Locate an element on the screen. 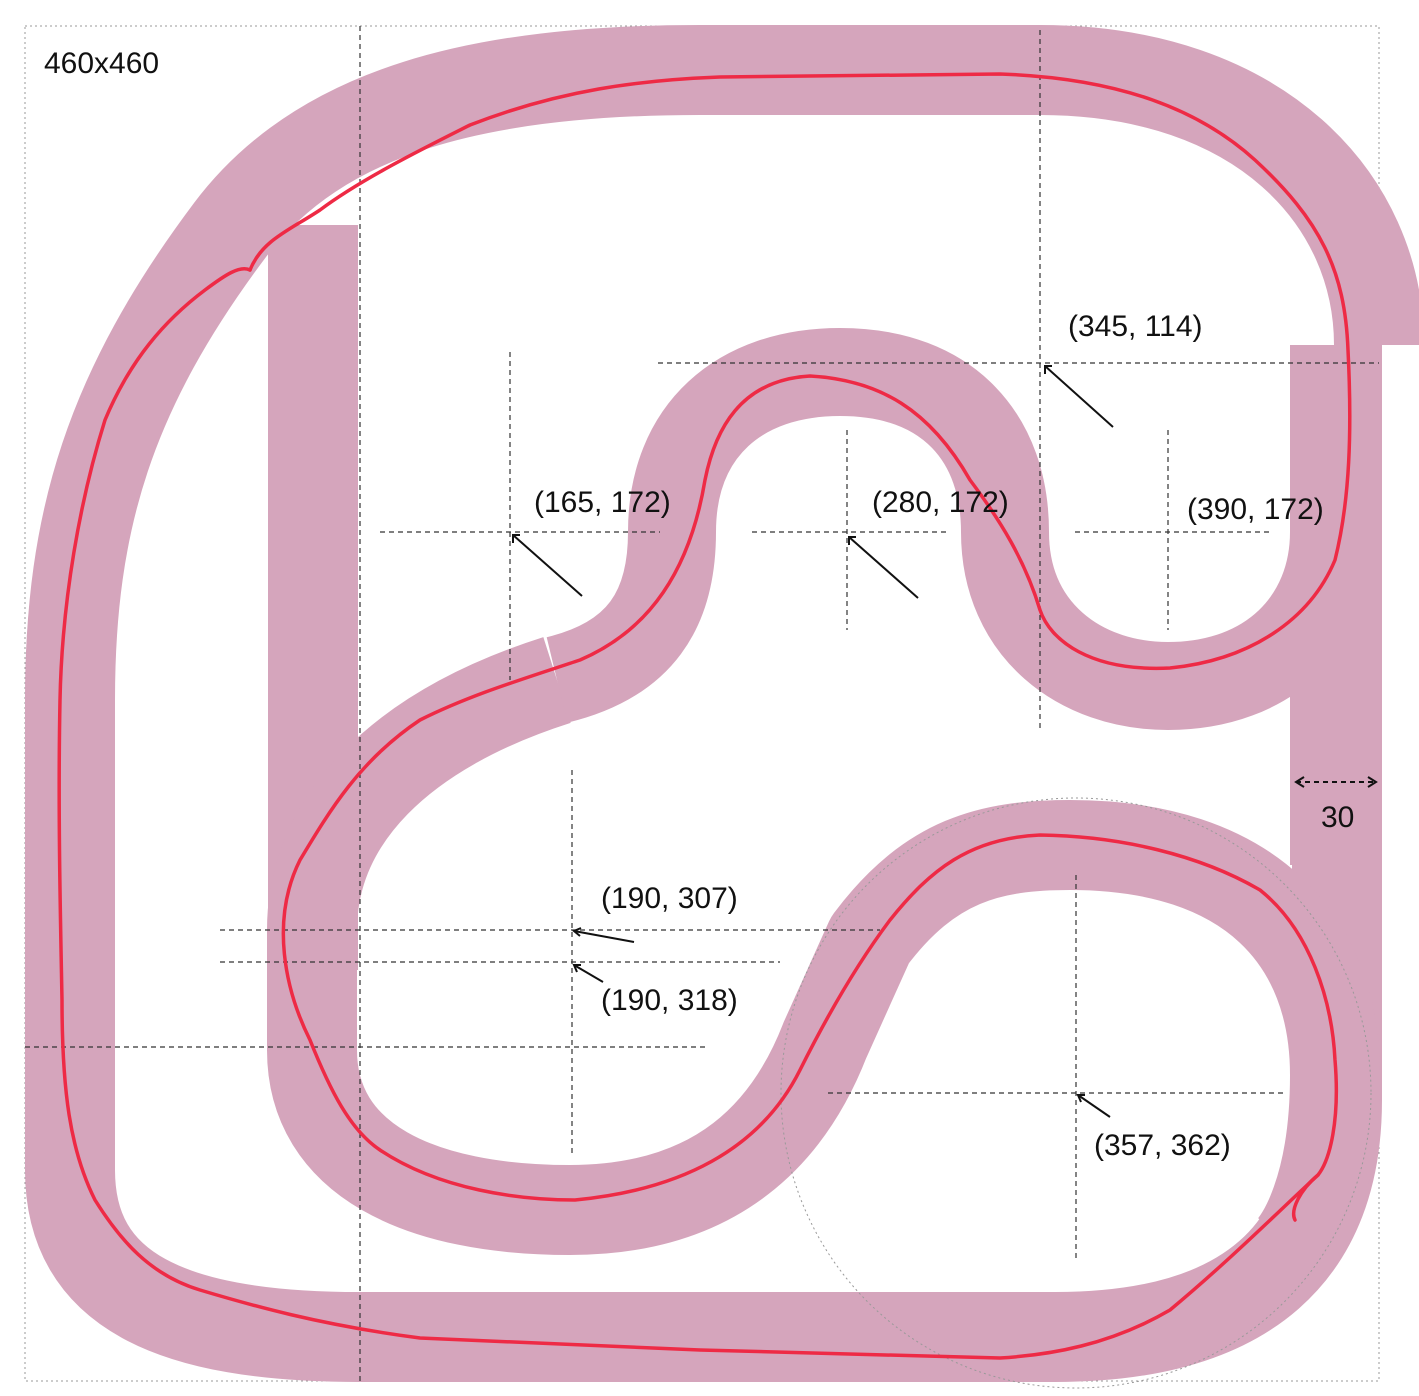 This screenshot has width=1419, height=1396. inner-left-curve-track is located at coordinates (419, 784).